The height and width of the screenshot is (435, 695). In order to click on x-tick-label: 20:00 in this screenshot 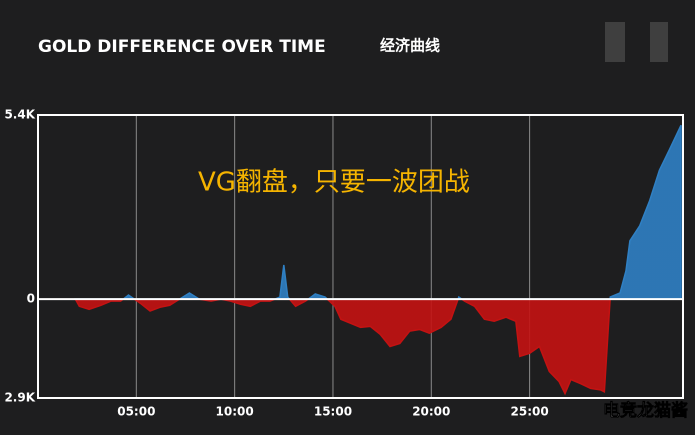, I will do `click(431, 412)`.